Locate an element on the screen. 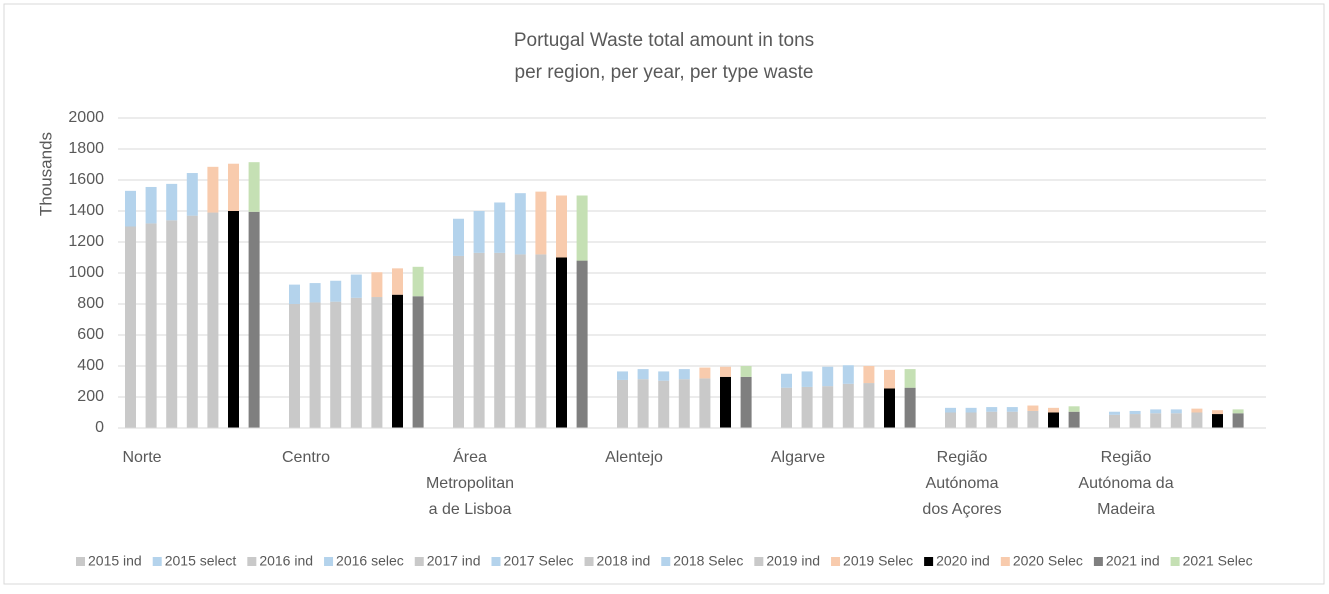  legend-label: 2018 ind is located at coordinates (624, 561).